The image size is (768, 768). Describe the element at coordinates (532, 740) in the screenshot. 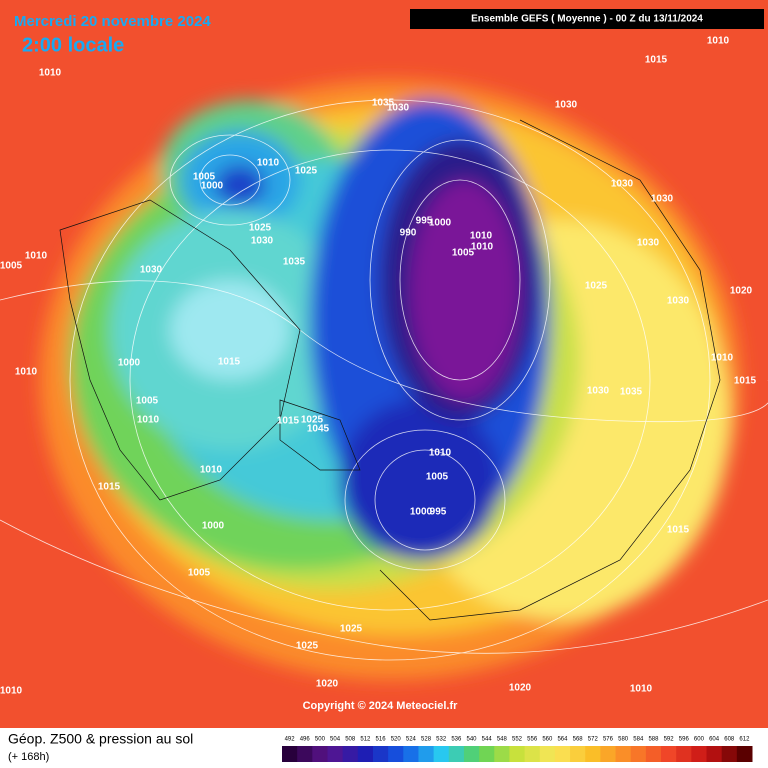

I see `colorbar-tick-label: 556` at that location.